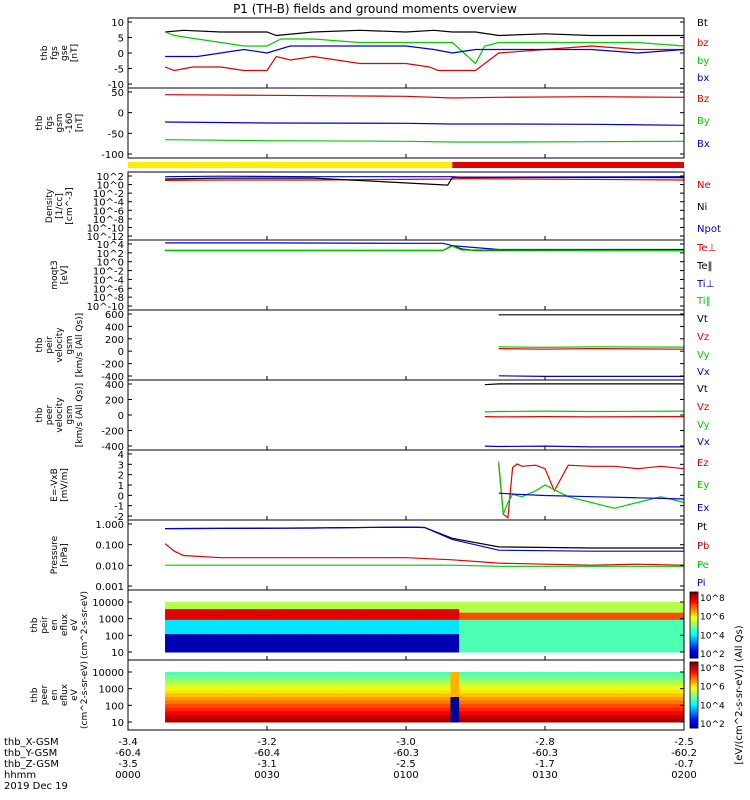 This screenshot has height=800, width=750. Describe the element at coordinates (60, 415) in the screenshot. I see `panel-6-ylabel: thb peer velocity gsm [km/s (All Qs)]` at that location.